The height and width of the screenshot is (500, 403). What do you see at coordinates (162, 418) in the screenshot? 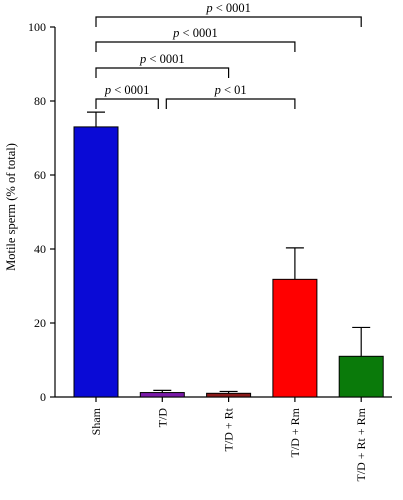
I see `x-tick-label: T/D` at bounding box center [162, 418].